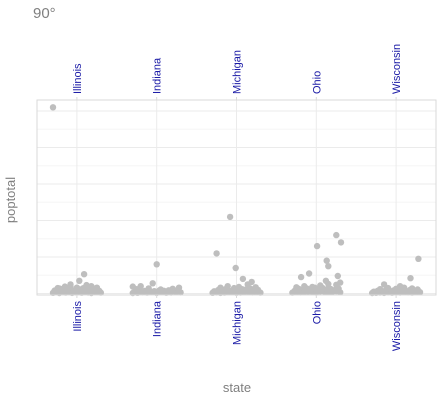 The height and width of the screenshot is (400, 448). I want to click on y-axis-title: poptotal, so click(10, 200).